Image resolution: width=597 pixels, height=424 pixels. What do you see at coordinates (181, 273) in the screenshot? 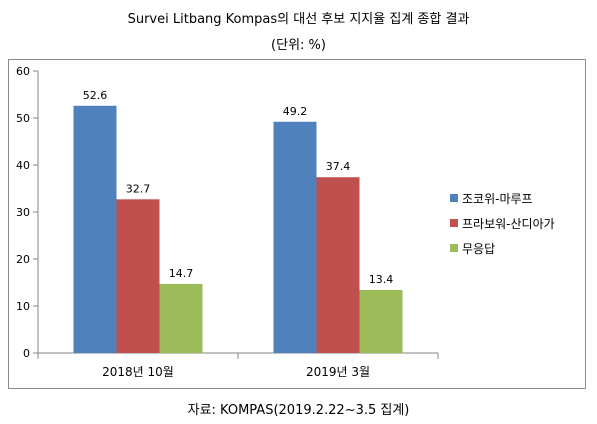
I see `data-label: 14.7` at bounding box center [181, 273].